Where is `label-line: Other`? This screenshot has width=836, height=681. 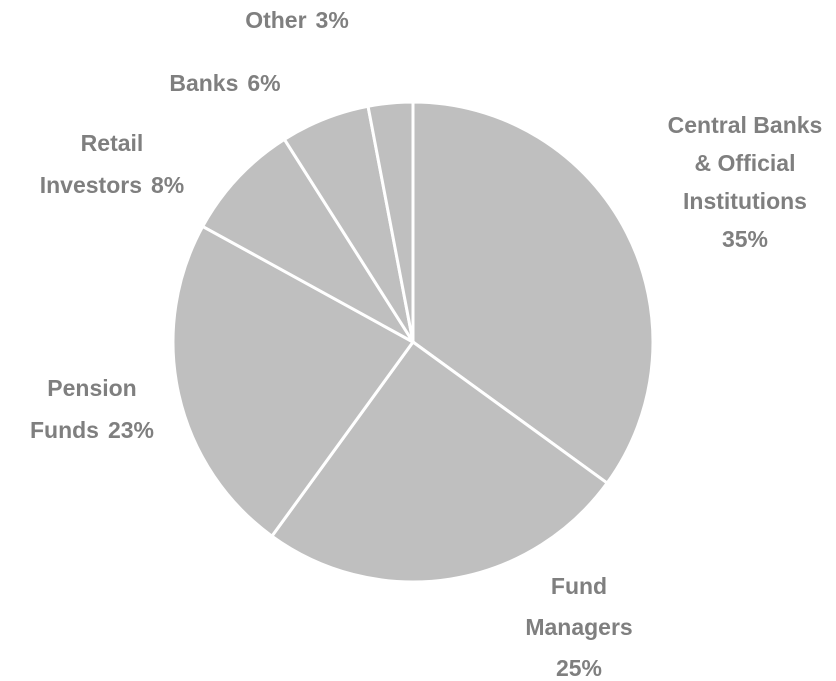 label-line: Other is located at coordinates (275, 20).